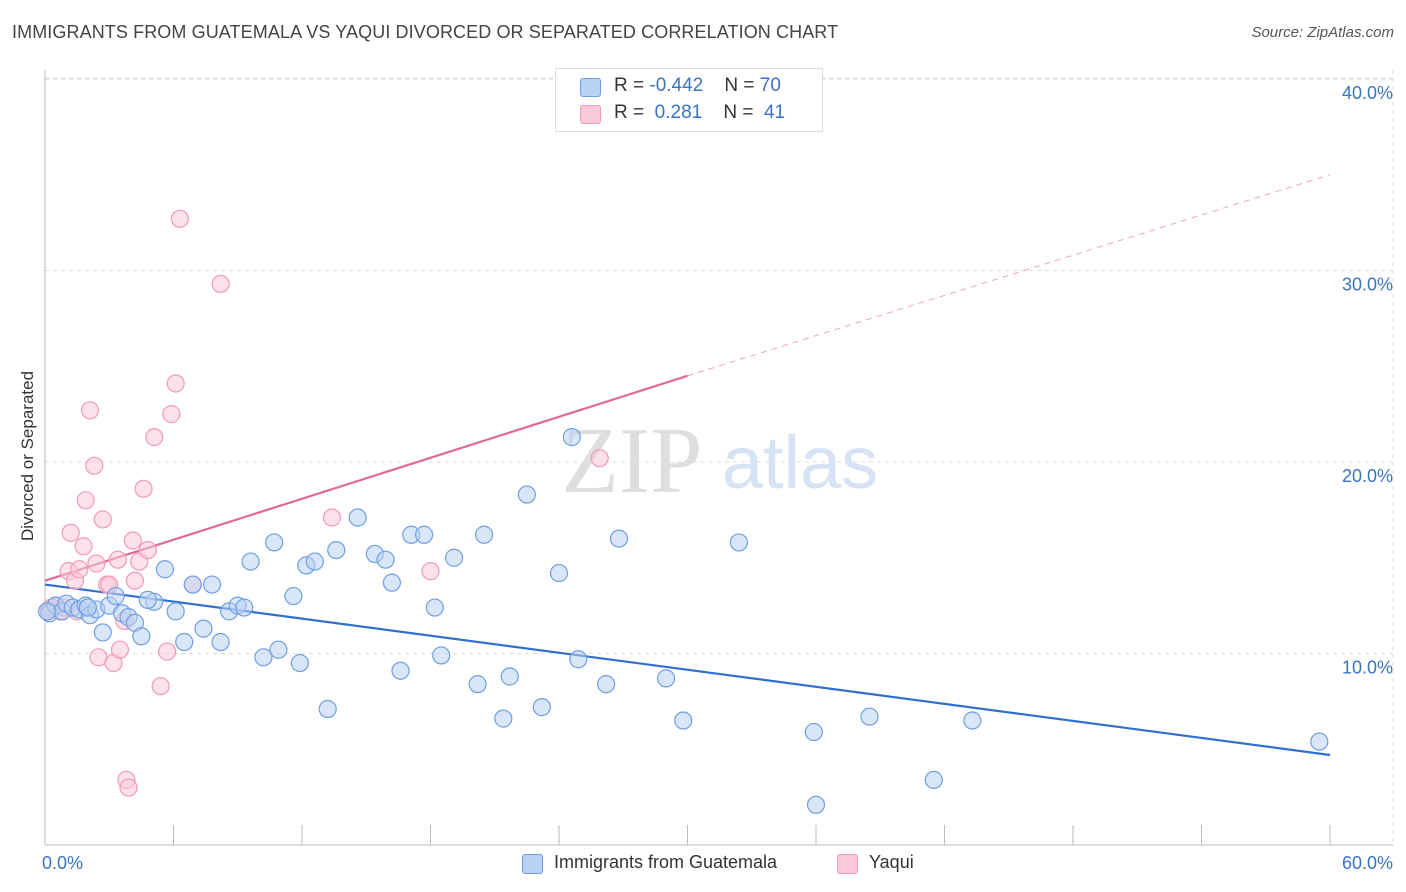 This screenshot has height=892, width=1406. What do you see at coordinates (1367, 285) in the screenshot?
I see `y-tick-label: 30.0%` at bounding box center [1367, 285].